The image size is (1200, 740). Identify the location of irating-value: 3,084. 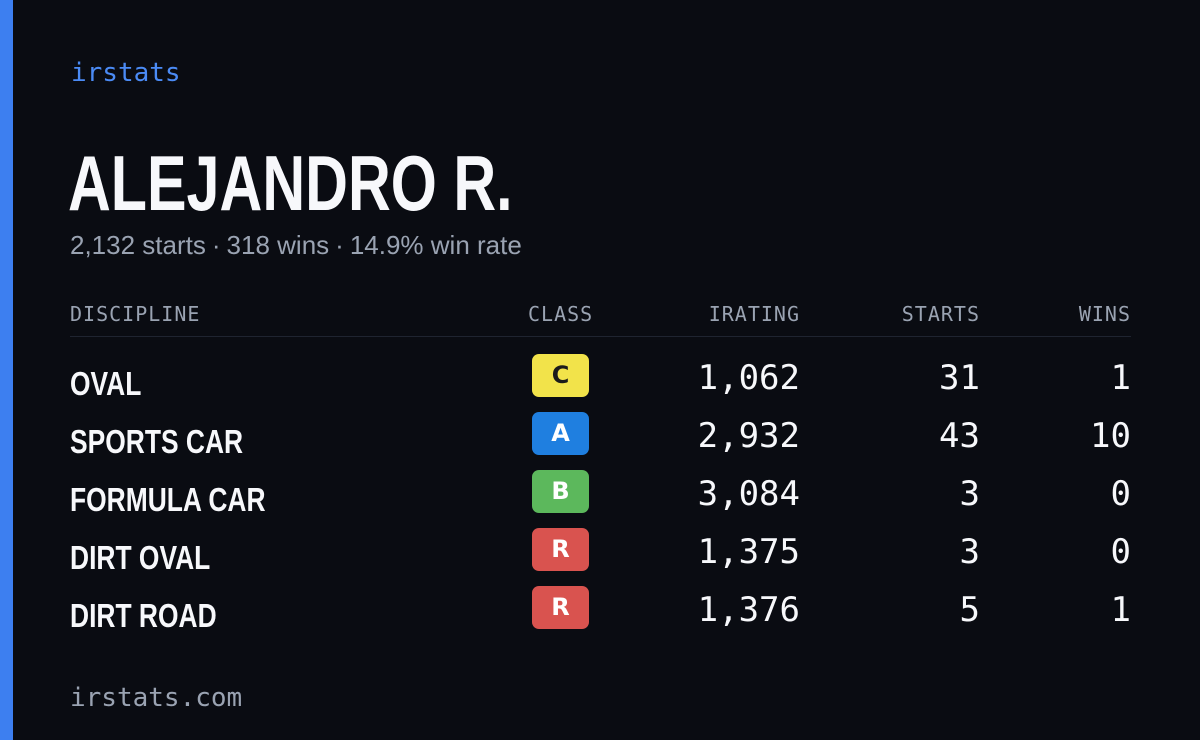
(748, 494).